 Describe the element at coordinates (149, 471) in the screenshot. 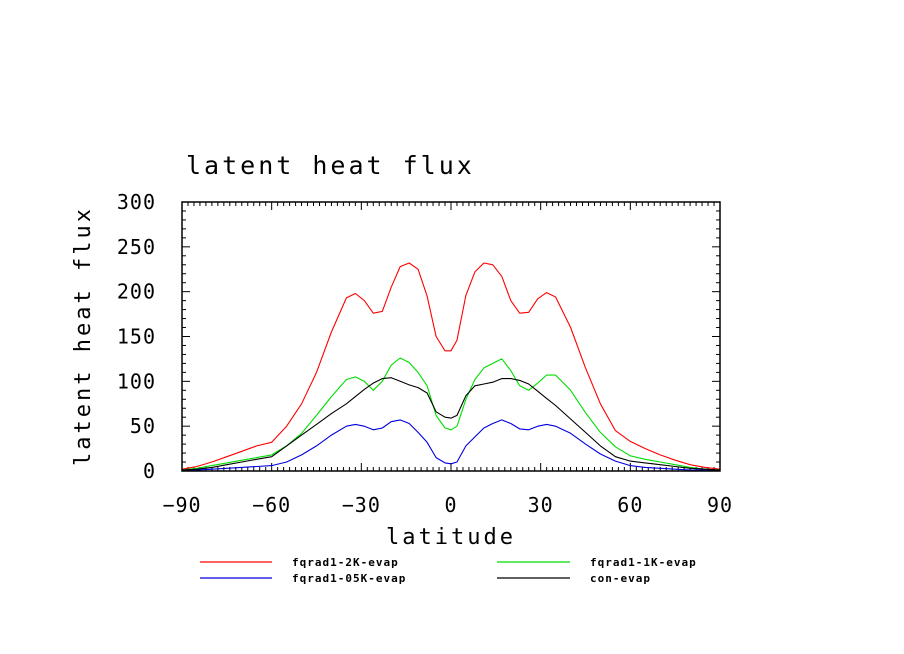

I see `y-tick-label: 0` at that location.